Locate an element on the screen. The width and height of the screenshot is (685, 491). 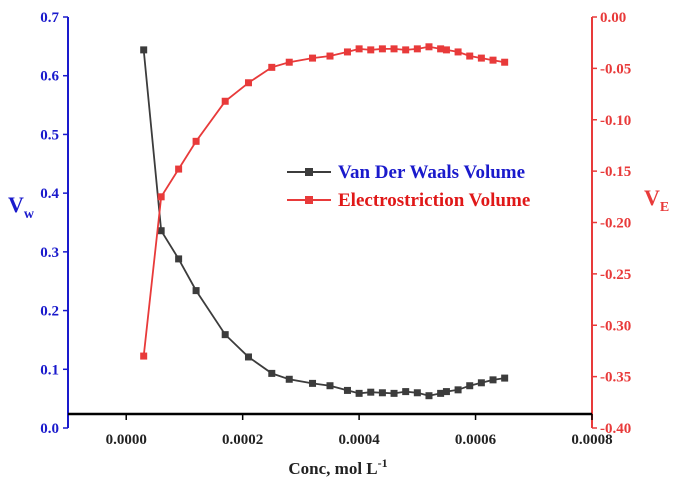
legend-label-vdw: Van Der Waals Volume is located at coordinates (431, 172).